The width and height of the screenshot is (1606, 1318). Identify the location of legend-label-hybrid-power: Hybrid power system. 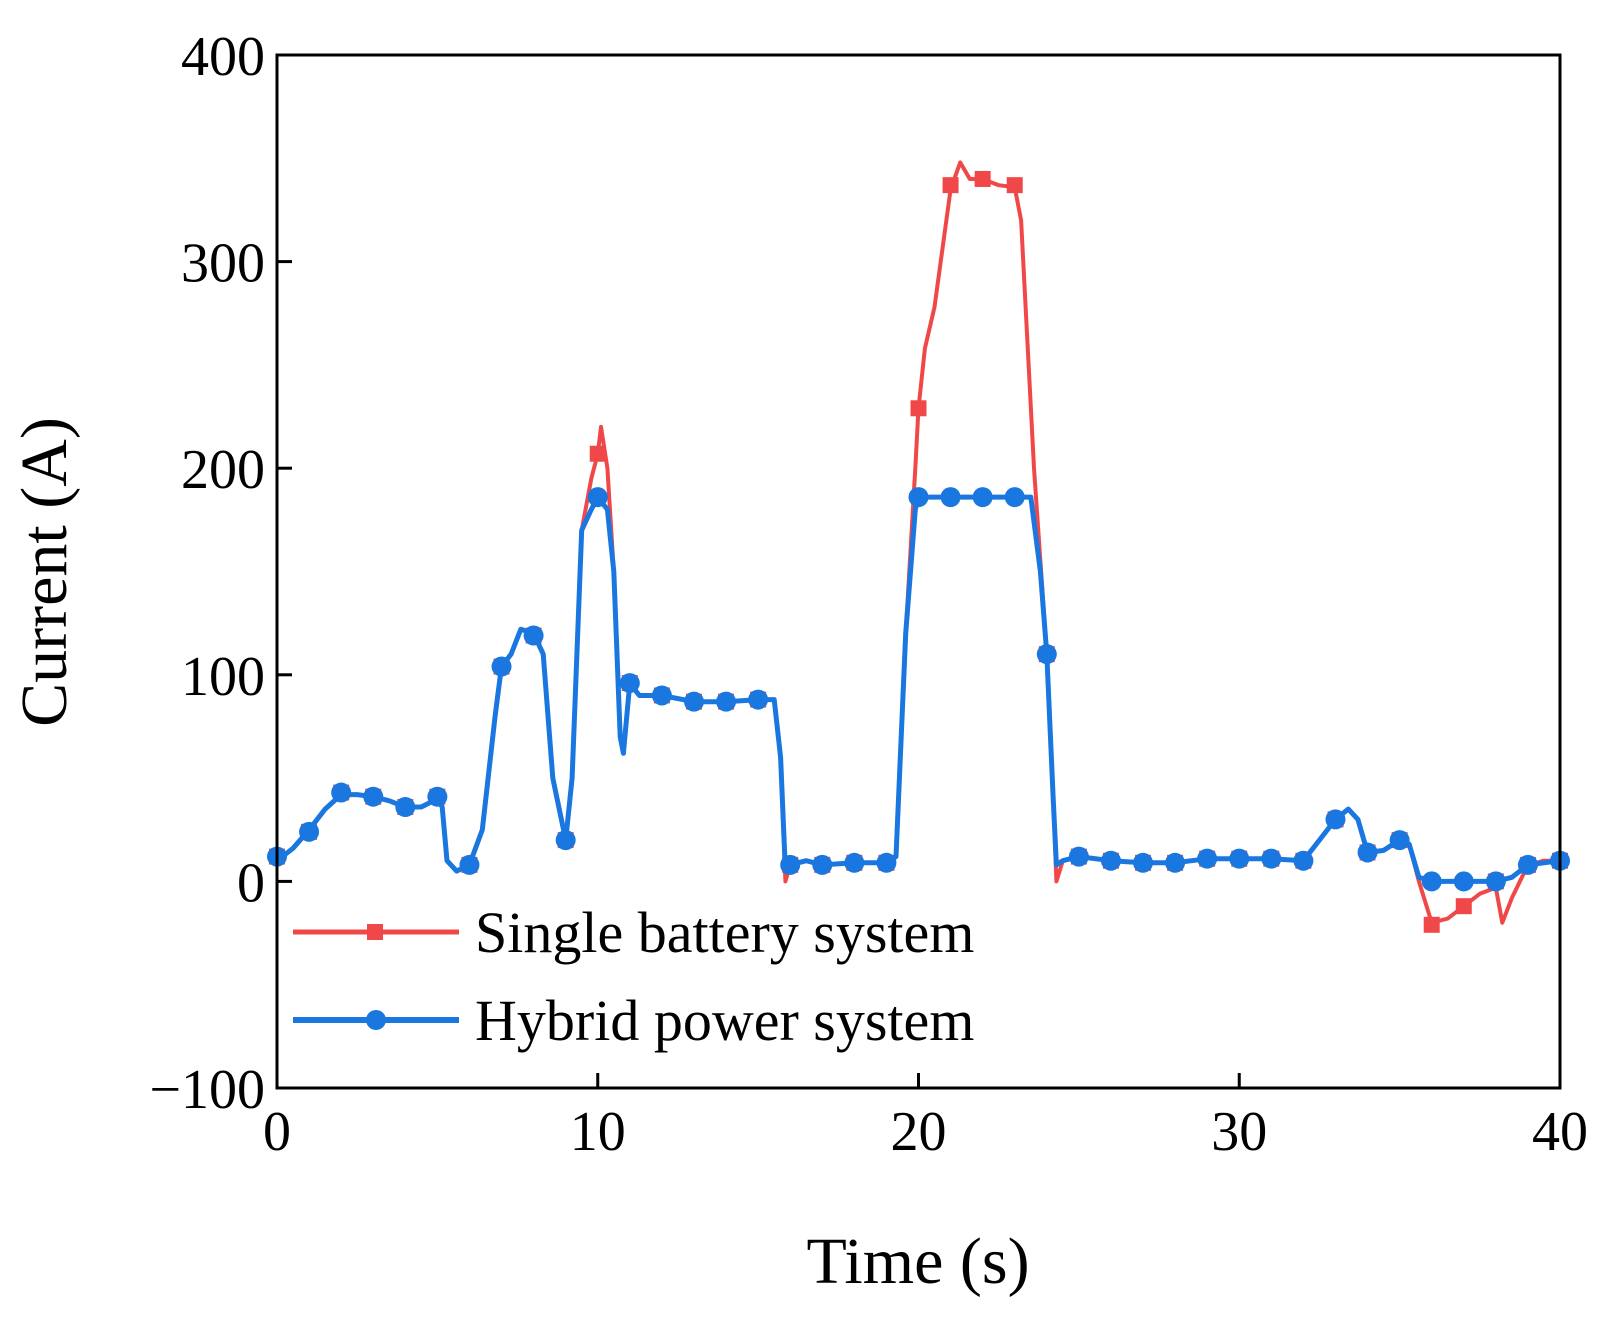
(724, 1020).